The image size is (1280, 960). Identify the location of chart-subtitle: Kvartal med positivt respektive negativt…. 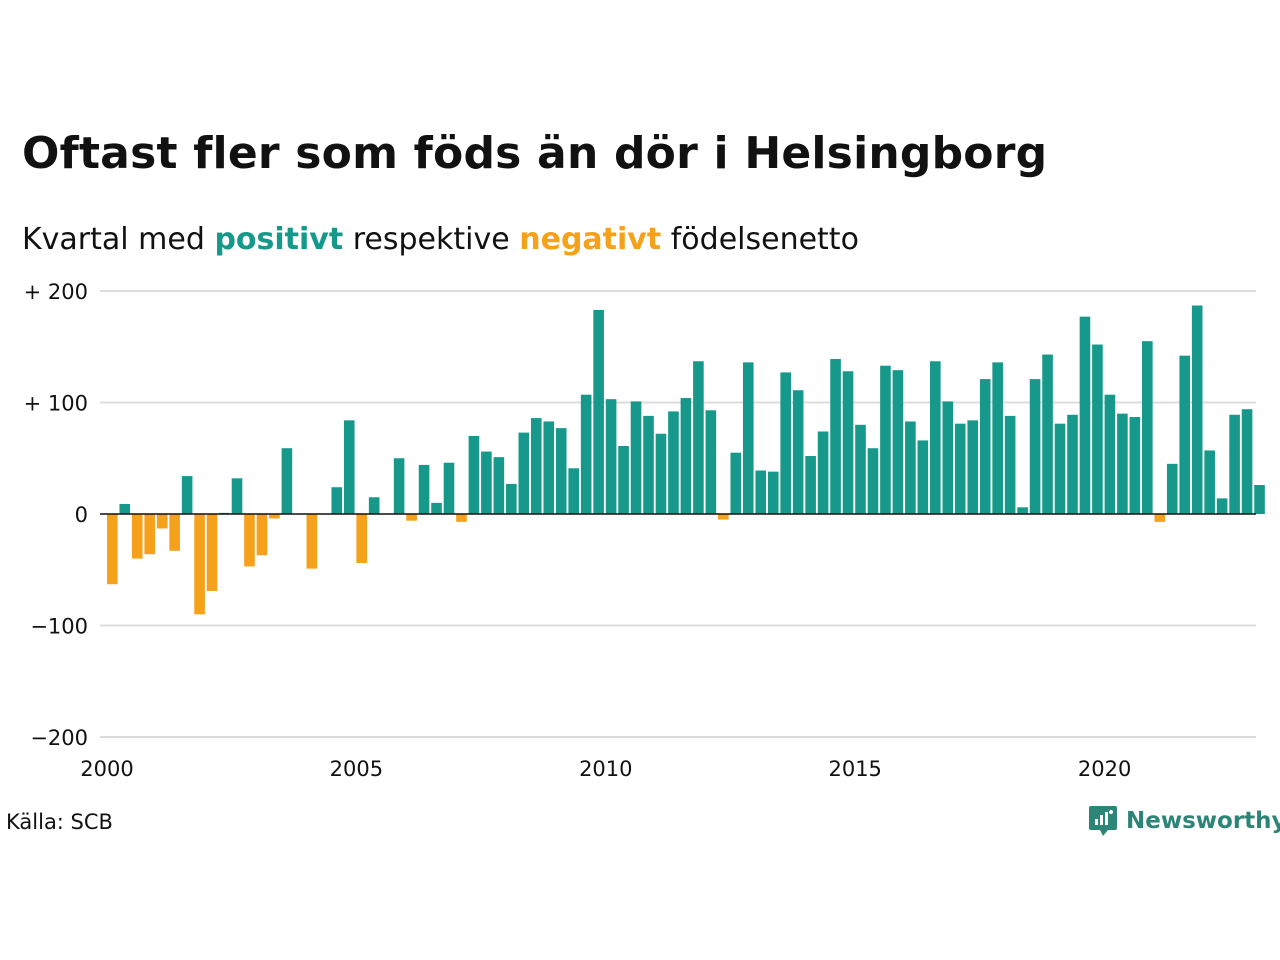
(440, 239).